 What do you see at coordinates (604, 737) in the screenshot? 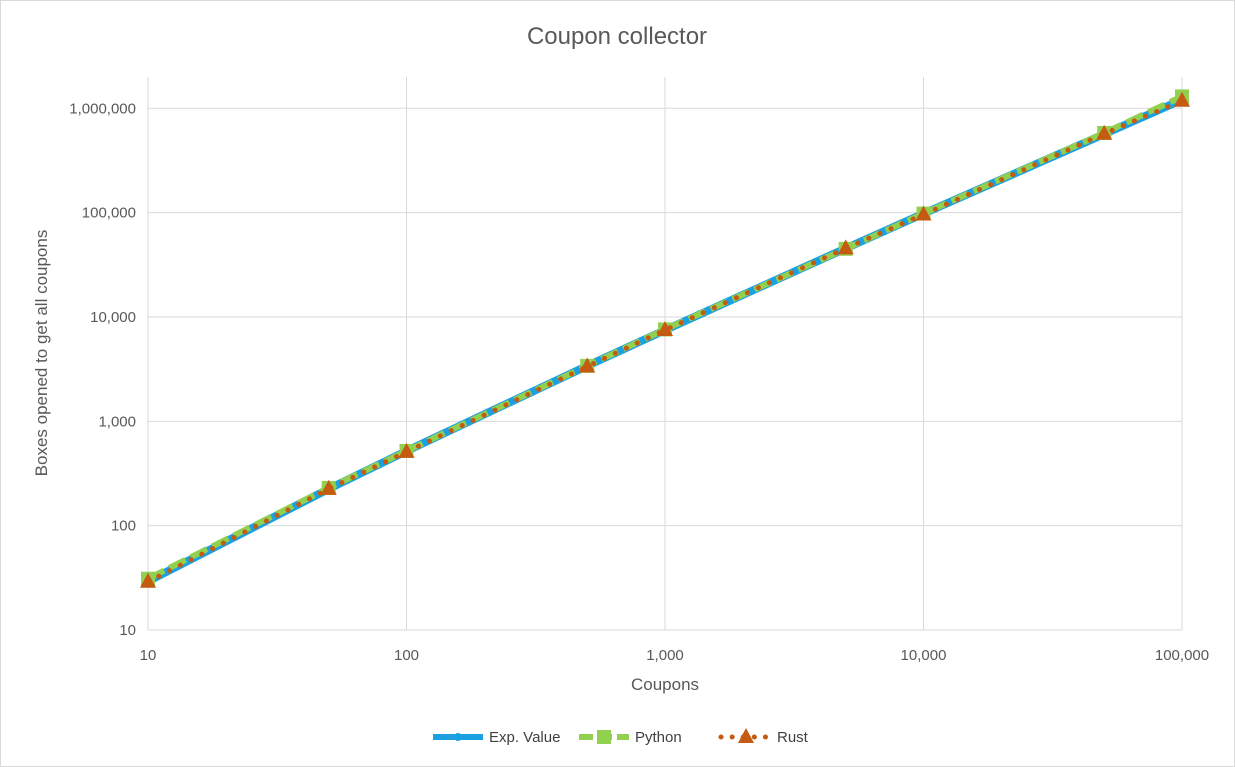
I see `python-marker` at bounding box center [604, 737].